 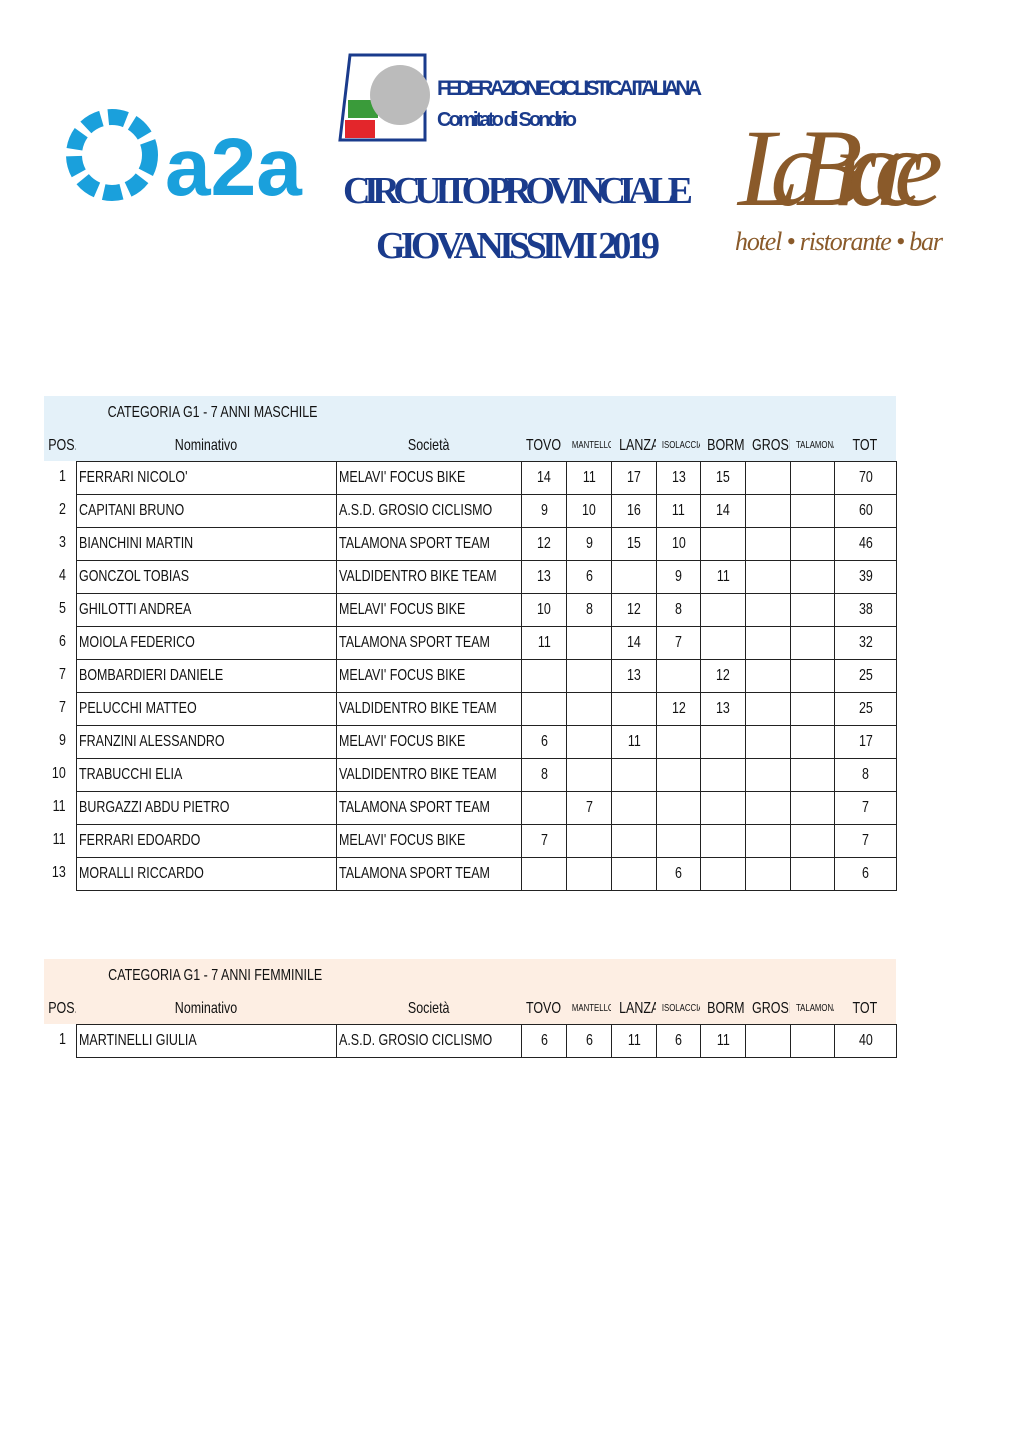 What do you see at coordinates (428, 1008) in the screenshot?
I see `column-header: Società` at bounding box center [428, 1008].